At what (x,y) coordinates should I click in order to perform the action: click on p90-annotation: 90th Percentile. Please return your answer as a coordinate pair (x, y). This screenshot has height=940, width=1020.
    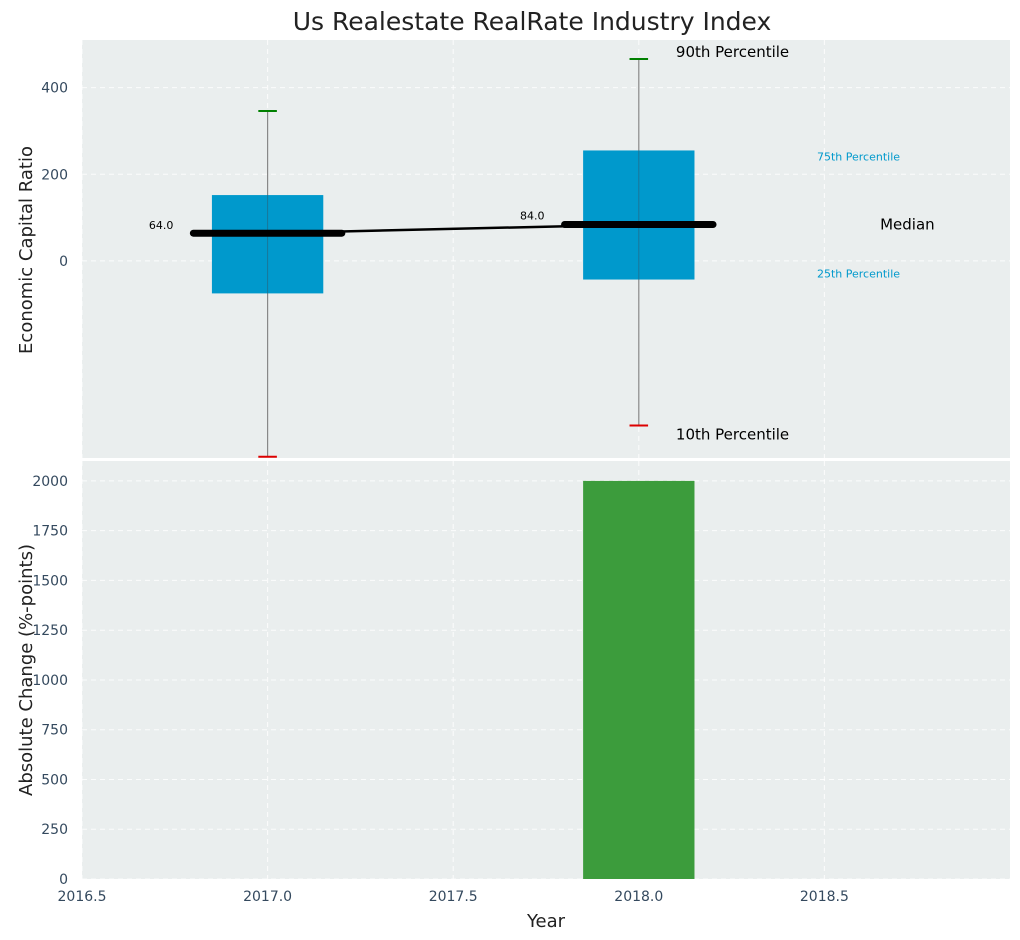
    Looking at the image, I should click on (732, 52).